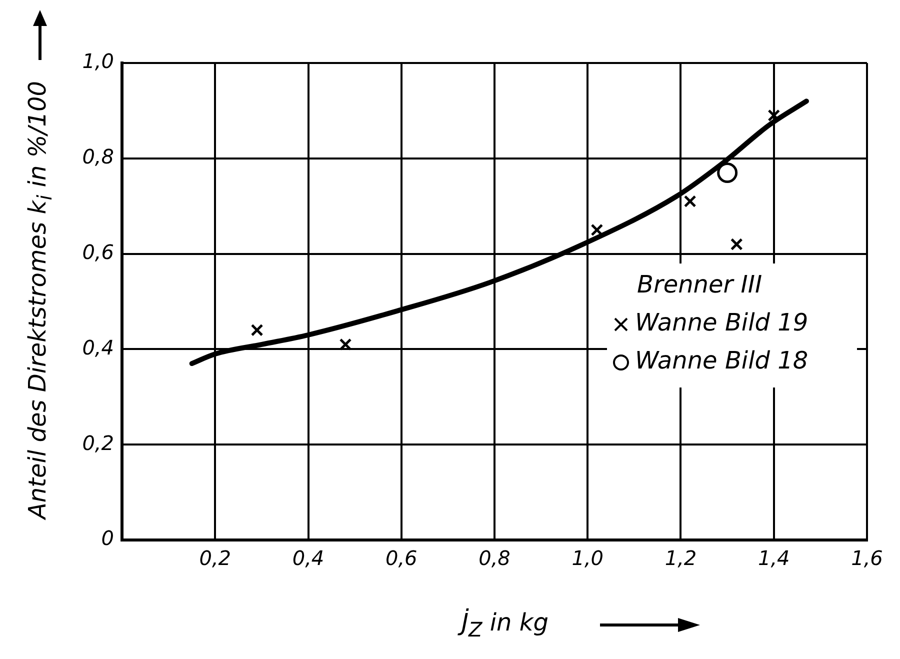  What do you see at coordinates (867, 558) in the screenshot?
I see `x-tick-label: 1,6` at bounding box center [867, 558].